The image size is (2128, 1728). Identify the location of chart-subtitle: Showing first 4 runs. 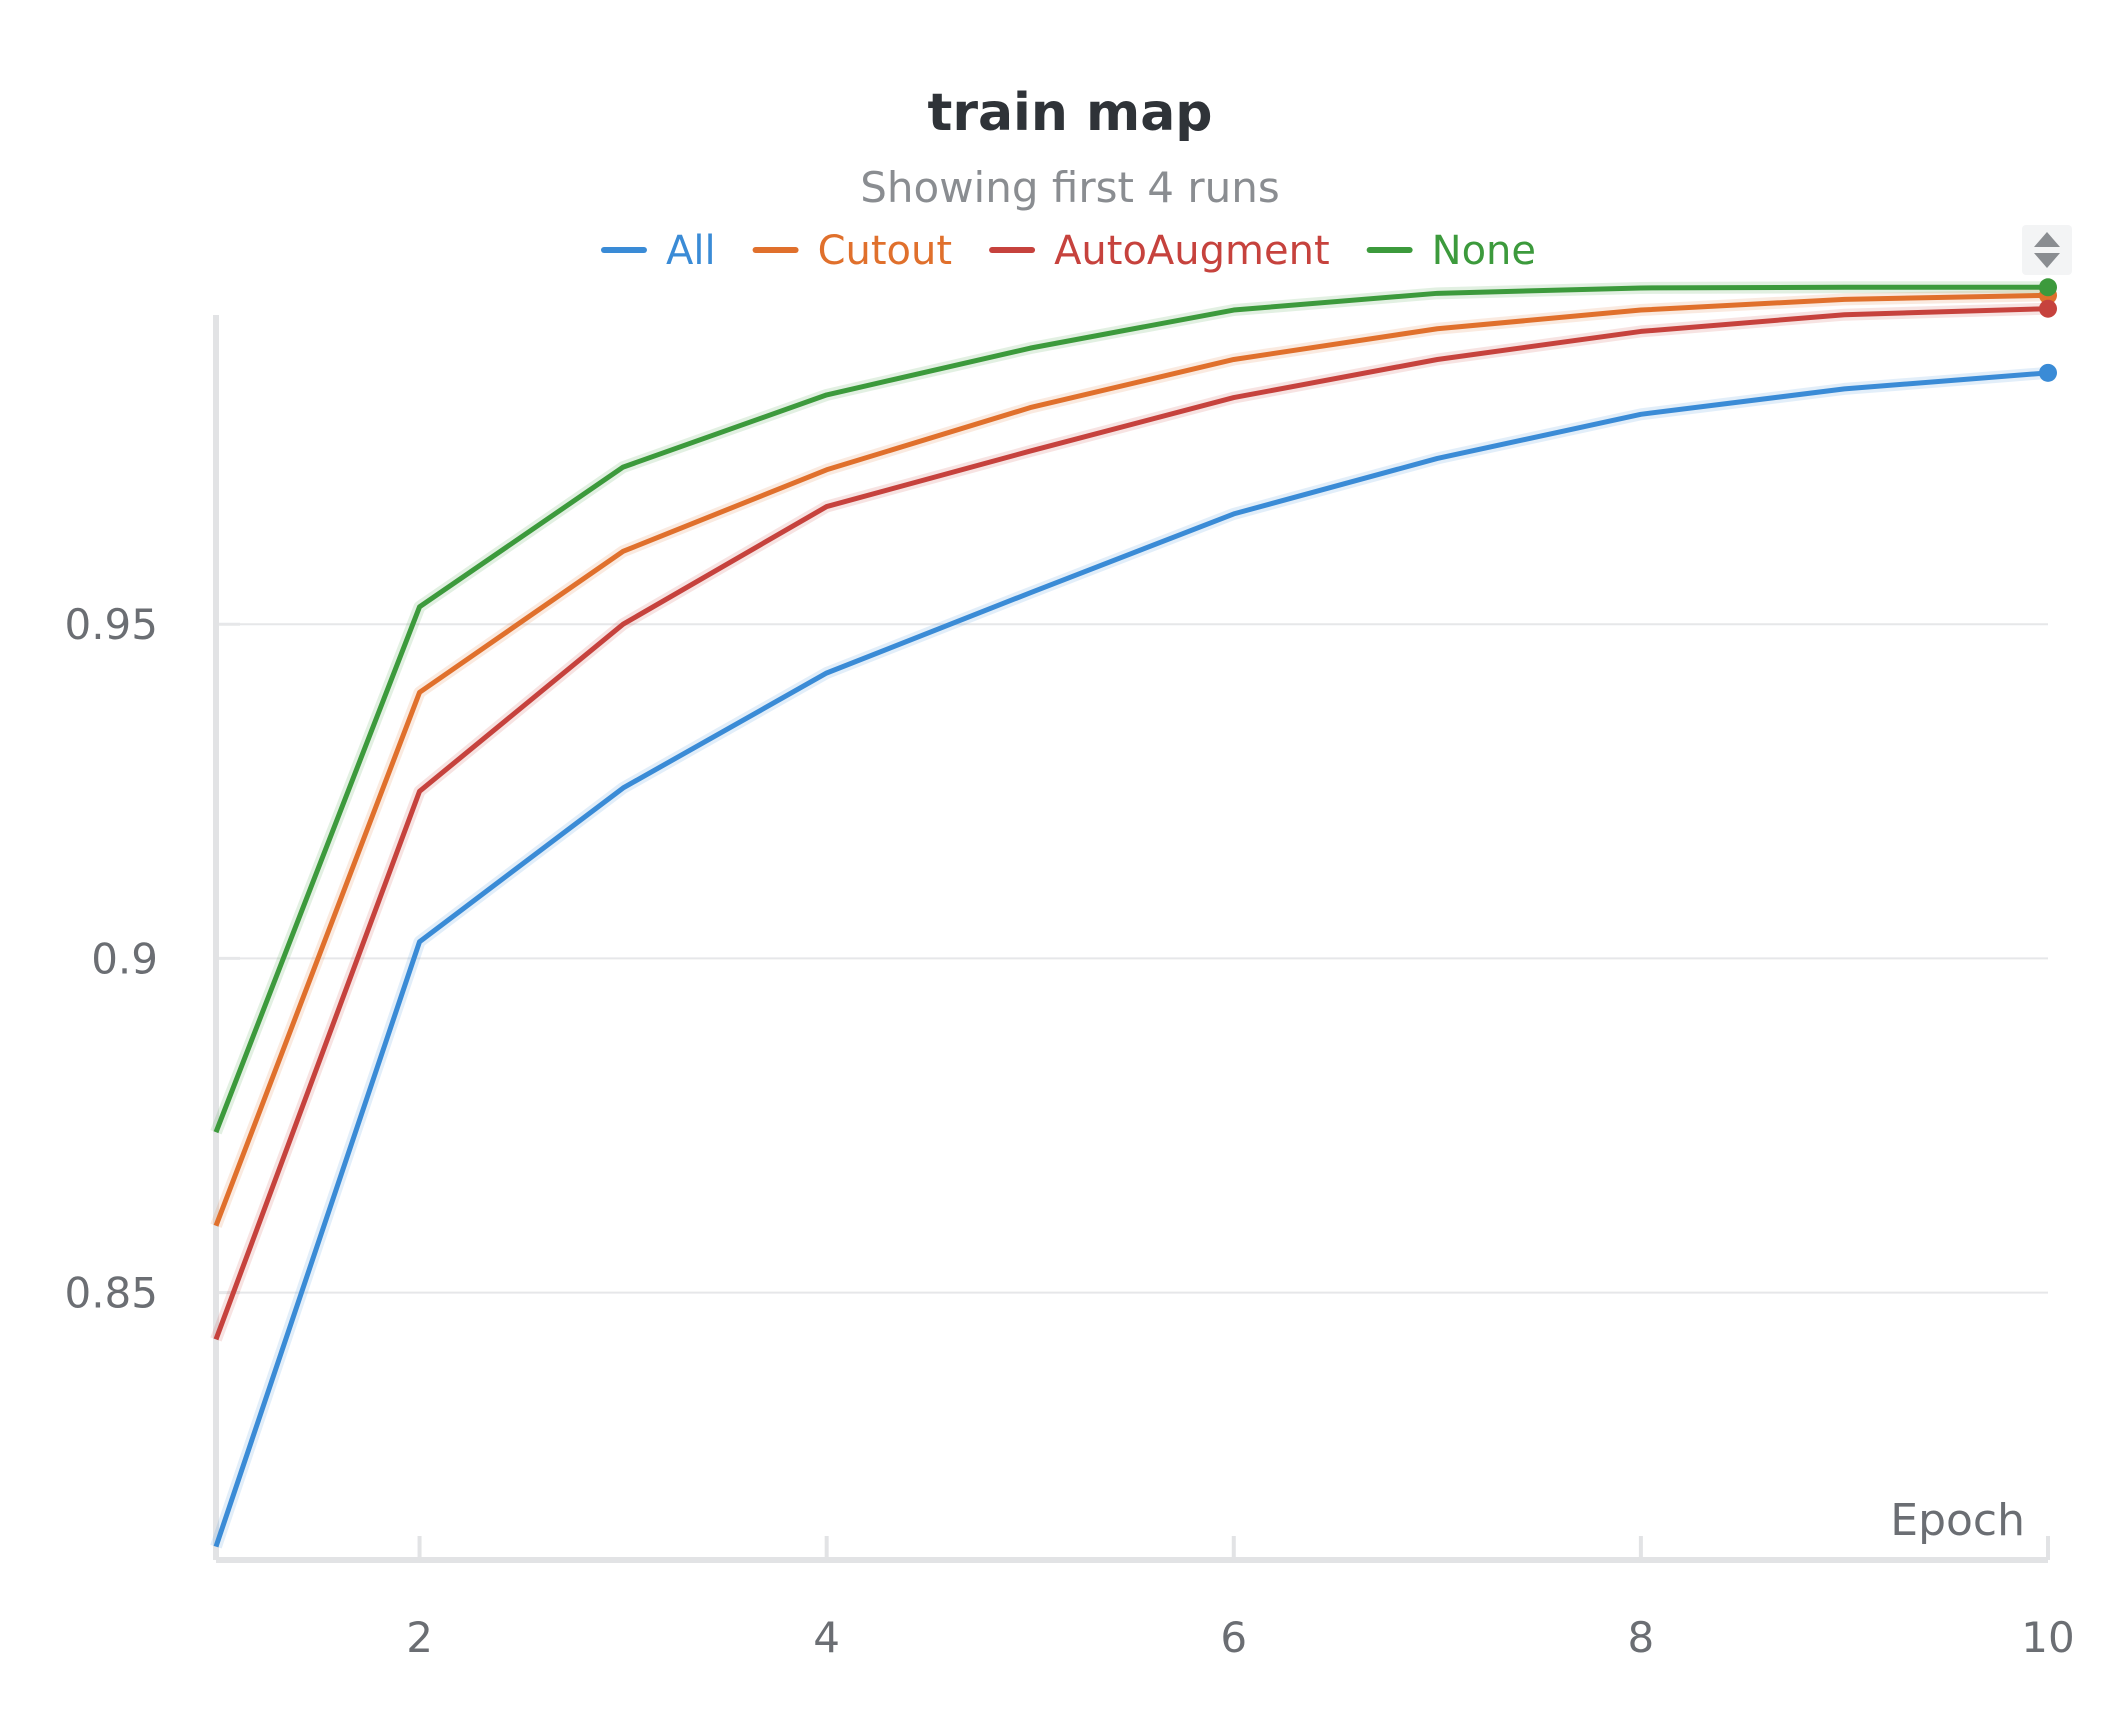
(1070, 187).